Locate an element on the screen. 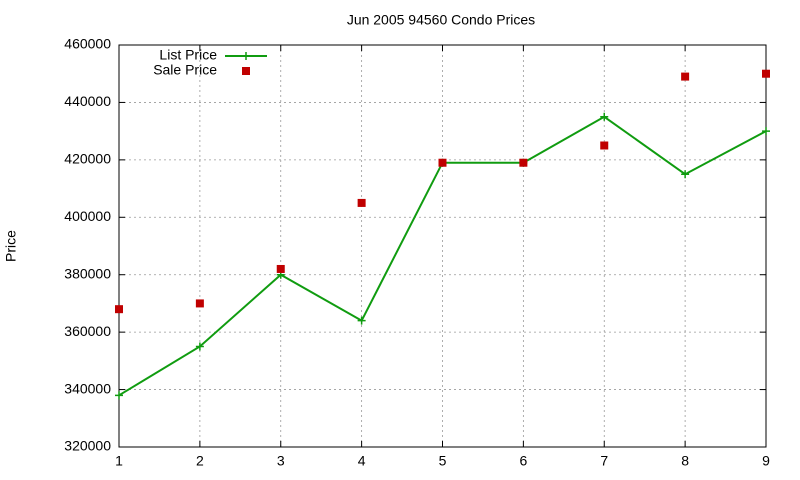 The image size is (800, 480). y-tick-label: 380000 is located at coordinates (87, 273).